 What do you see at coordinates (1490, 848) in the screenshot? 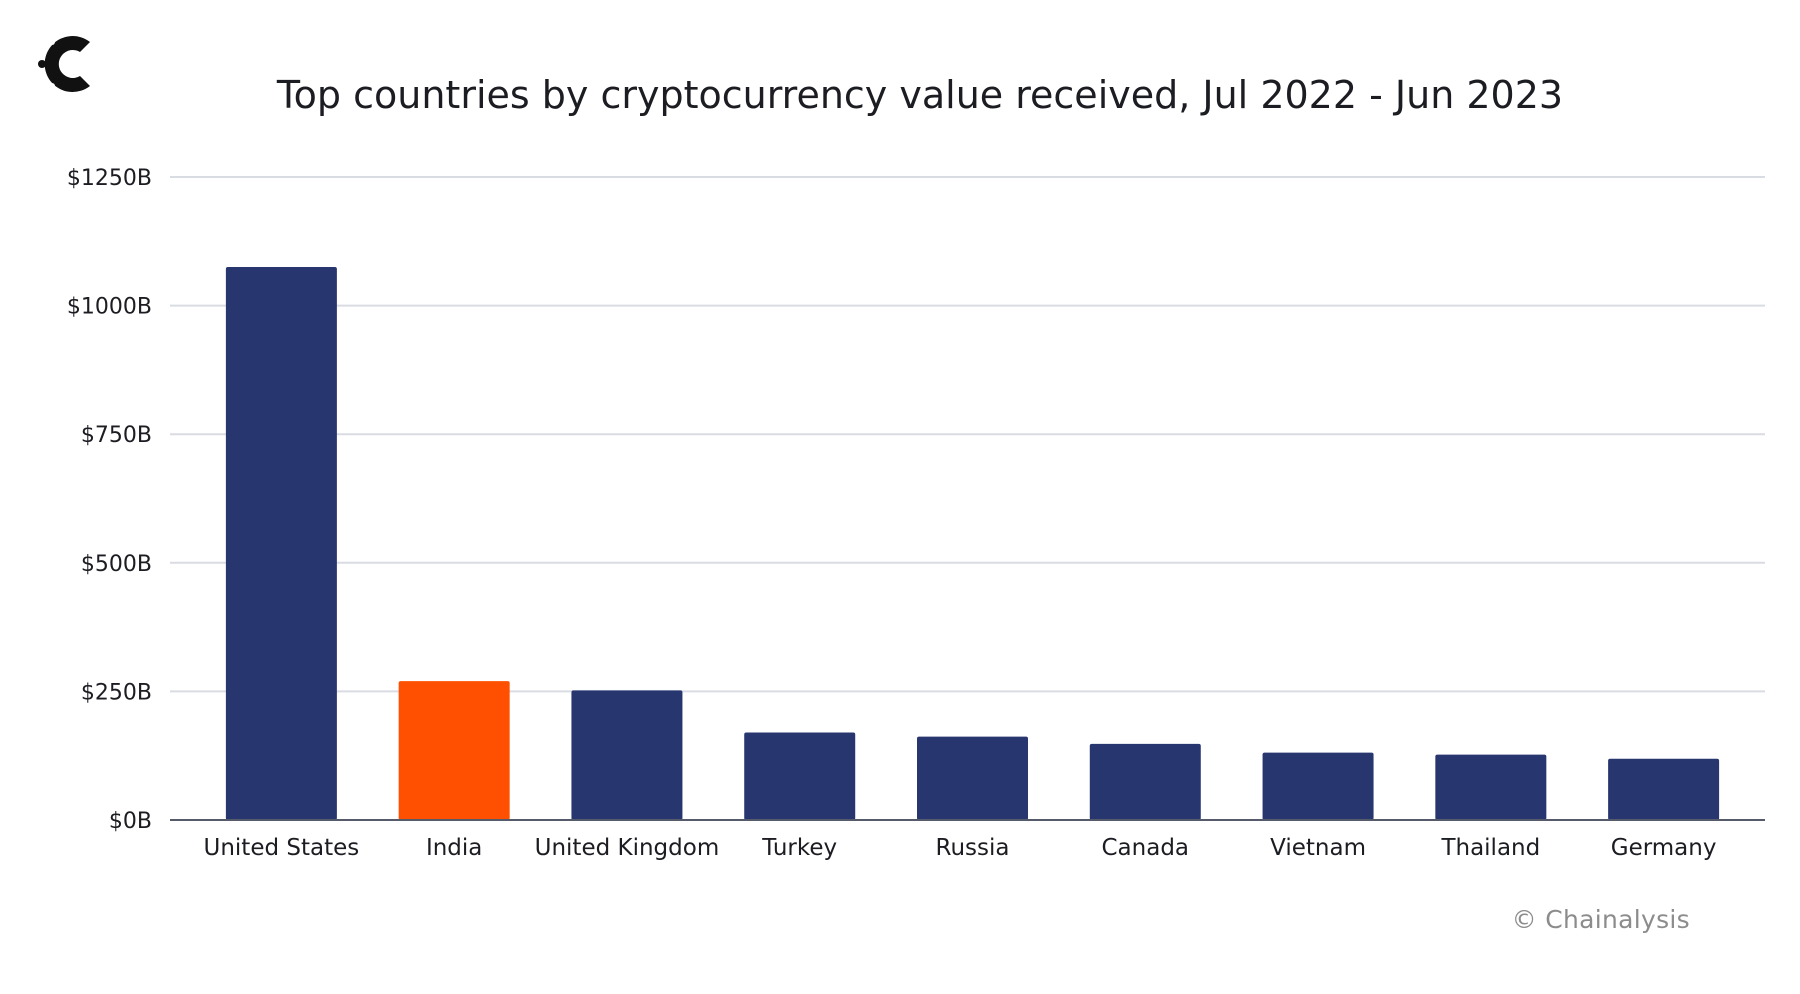
I see `x-tick-label: Thailand` at bounding box center [1490, 848].